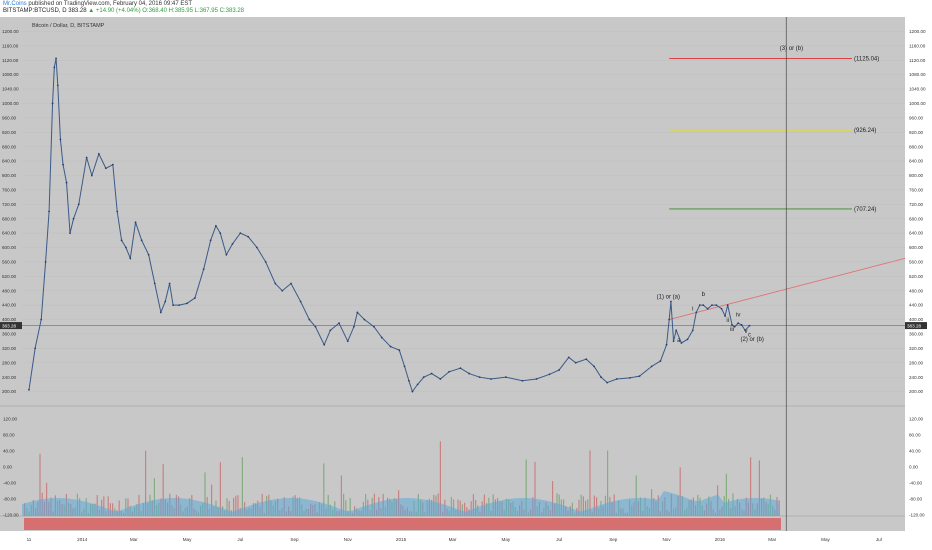  I want to click on indicator-tick-right: 120.00, so click(916, 419).